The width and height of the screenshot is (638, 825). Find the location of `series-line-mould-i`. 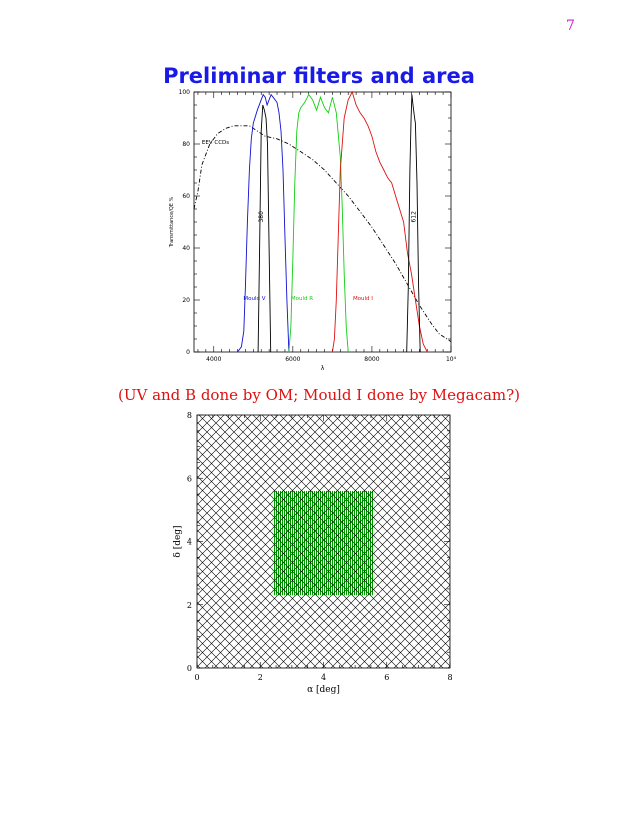

series-line-mould-i is located at coordinates (379, 221).